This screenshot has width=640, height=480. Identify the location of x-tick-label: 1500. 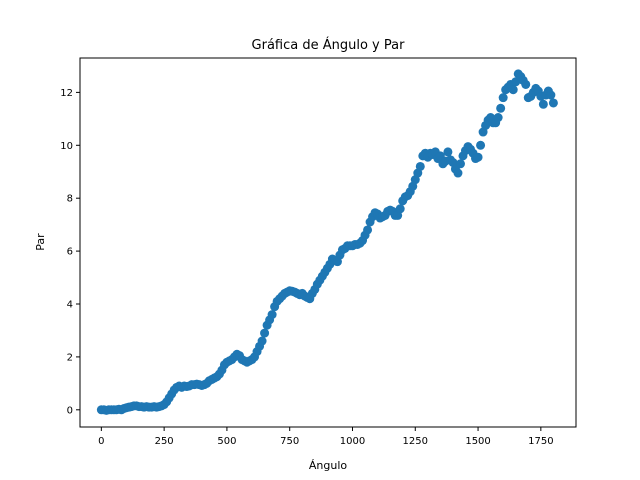
(477, 441).